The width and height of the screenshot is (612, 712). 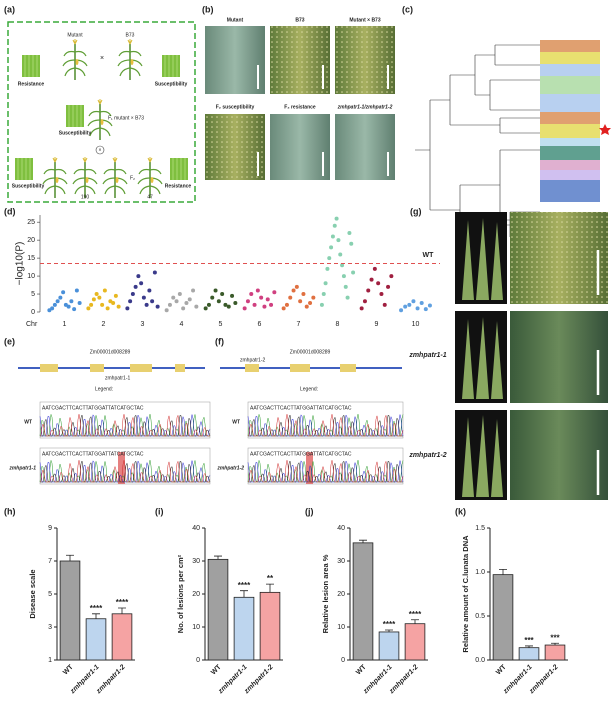 I want to click on x-tick-label: 10, so click(x=416, y=324).